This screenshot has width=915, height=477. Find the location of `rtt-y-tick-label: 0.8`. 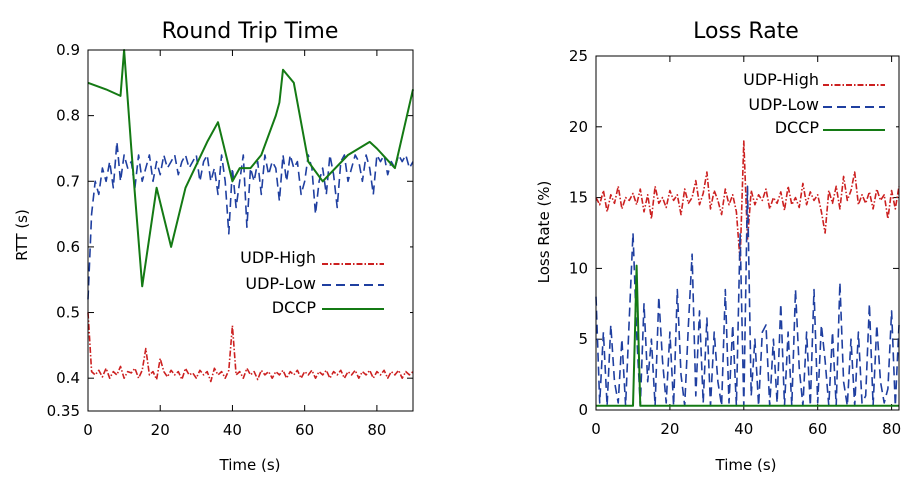

rtt-y-tick-label: 0.8 is located at coordinates (68, 116).